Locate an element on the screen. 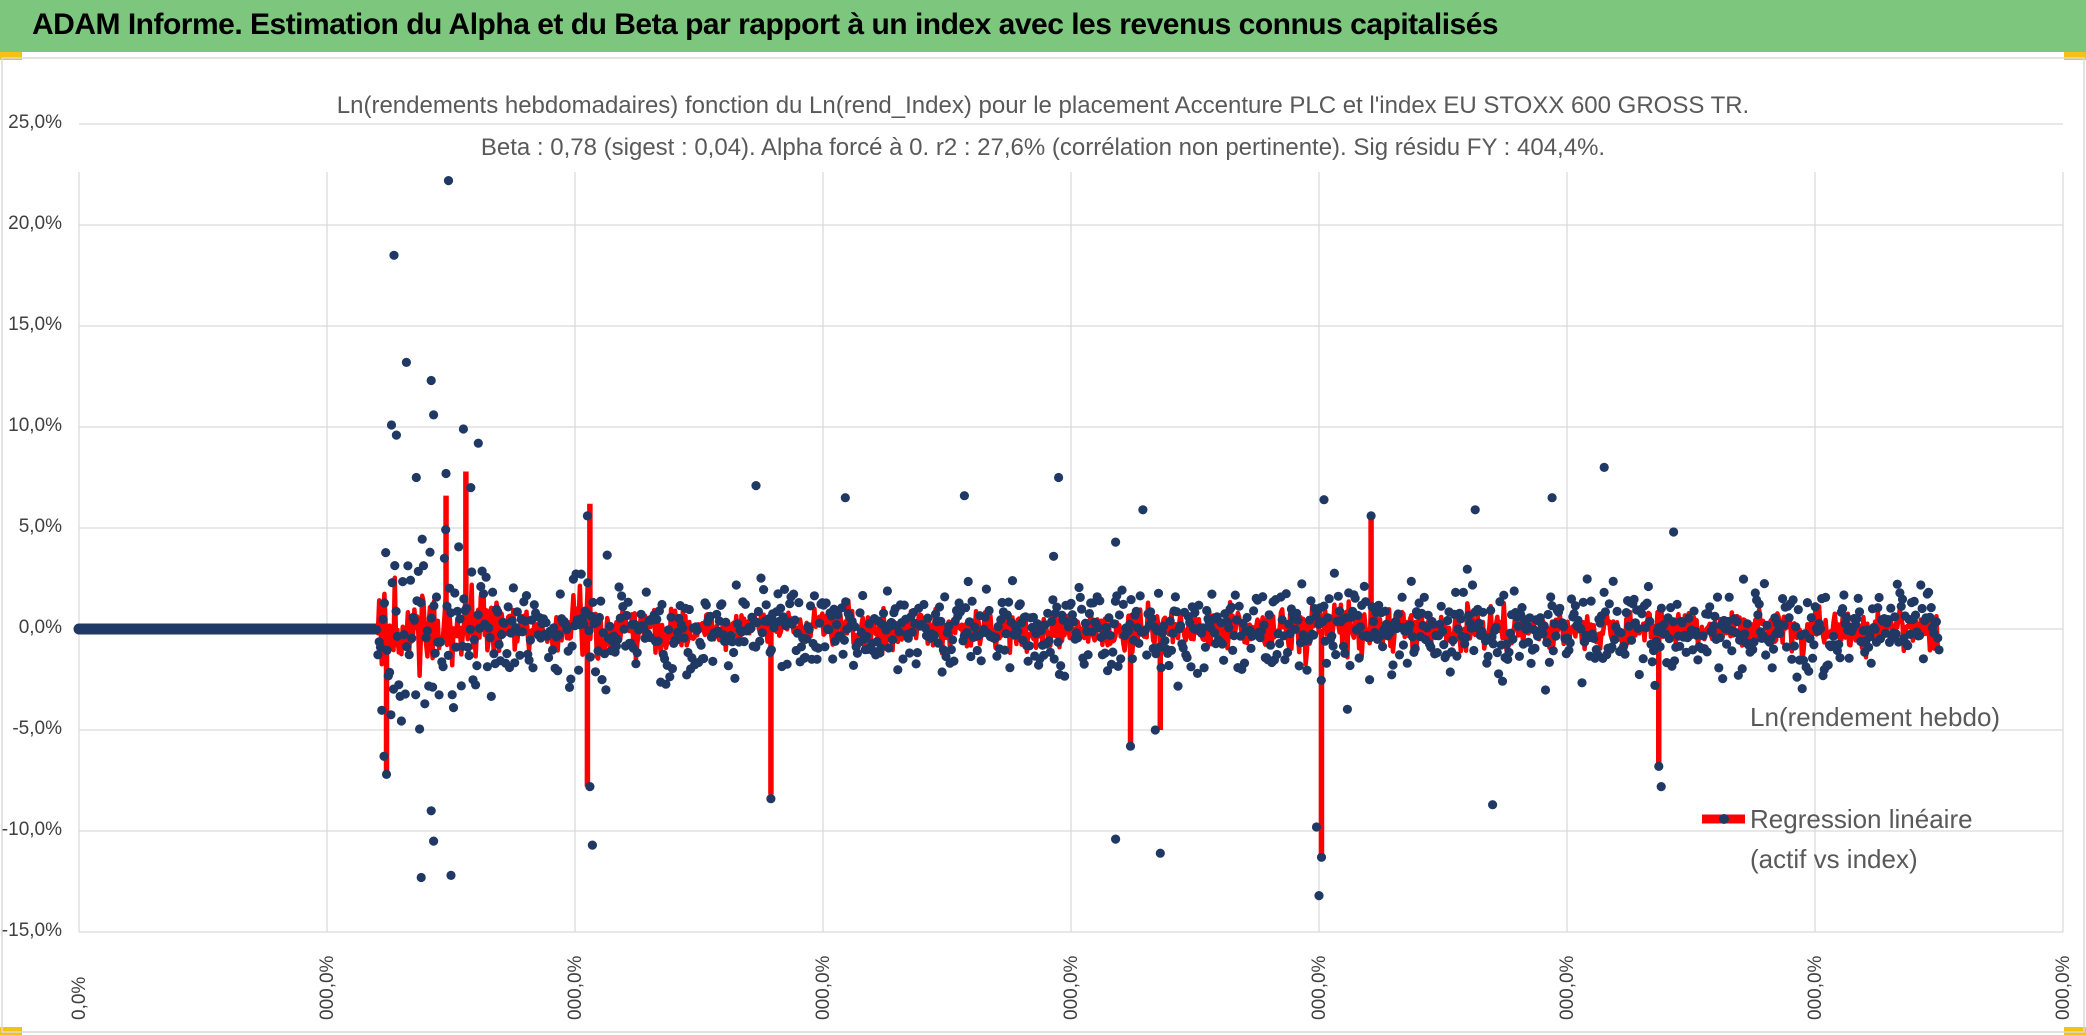 The image size is (2086, 1035). x-tick-label: 000,0% is located at coordinates (327, 987).